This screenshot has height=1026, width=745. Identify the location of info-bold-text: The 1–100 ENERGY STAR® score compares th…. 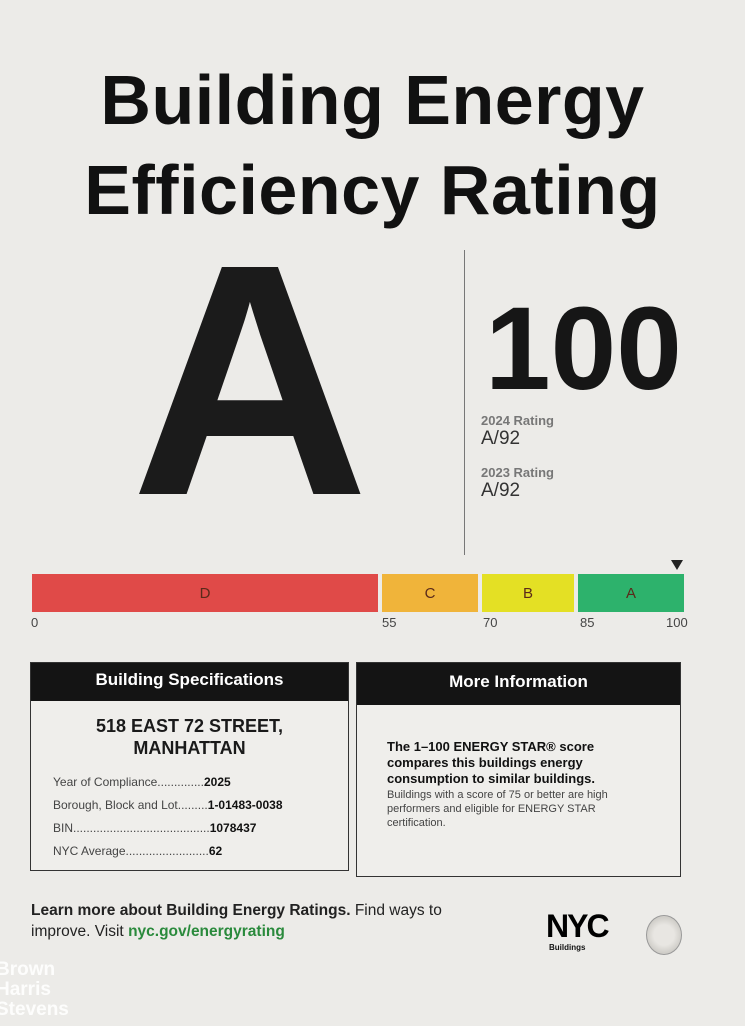
(491, 762).